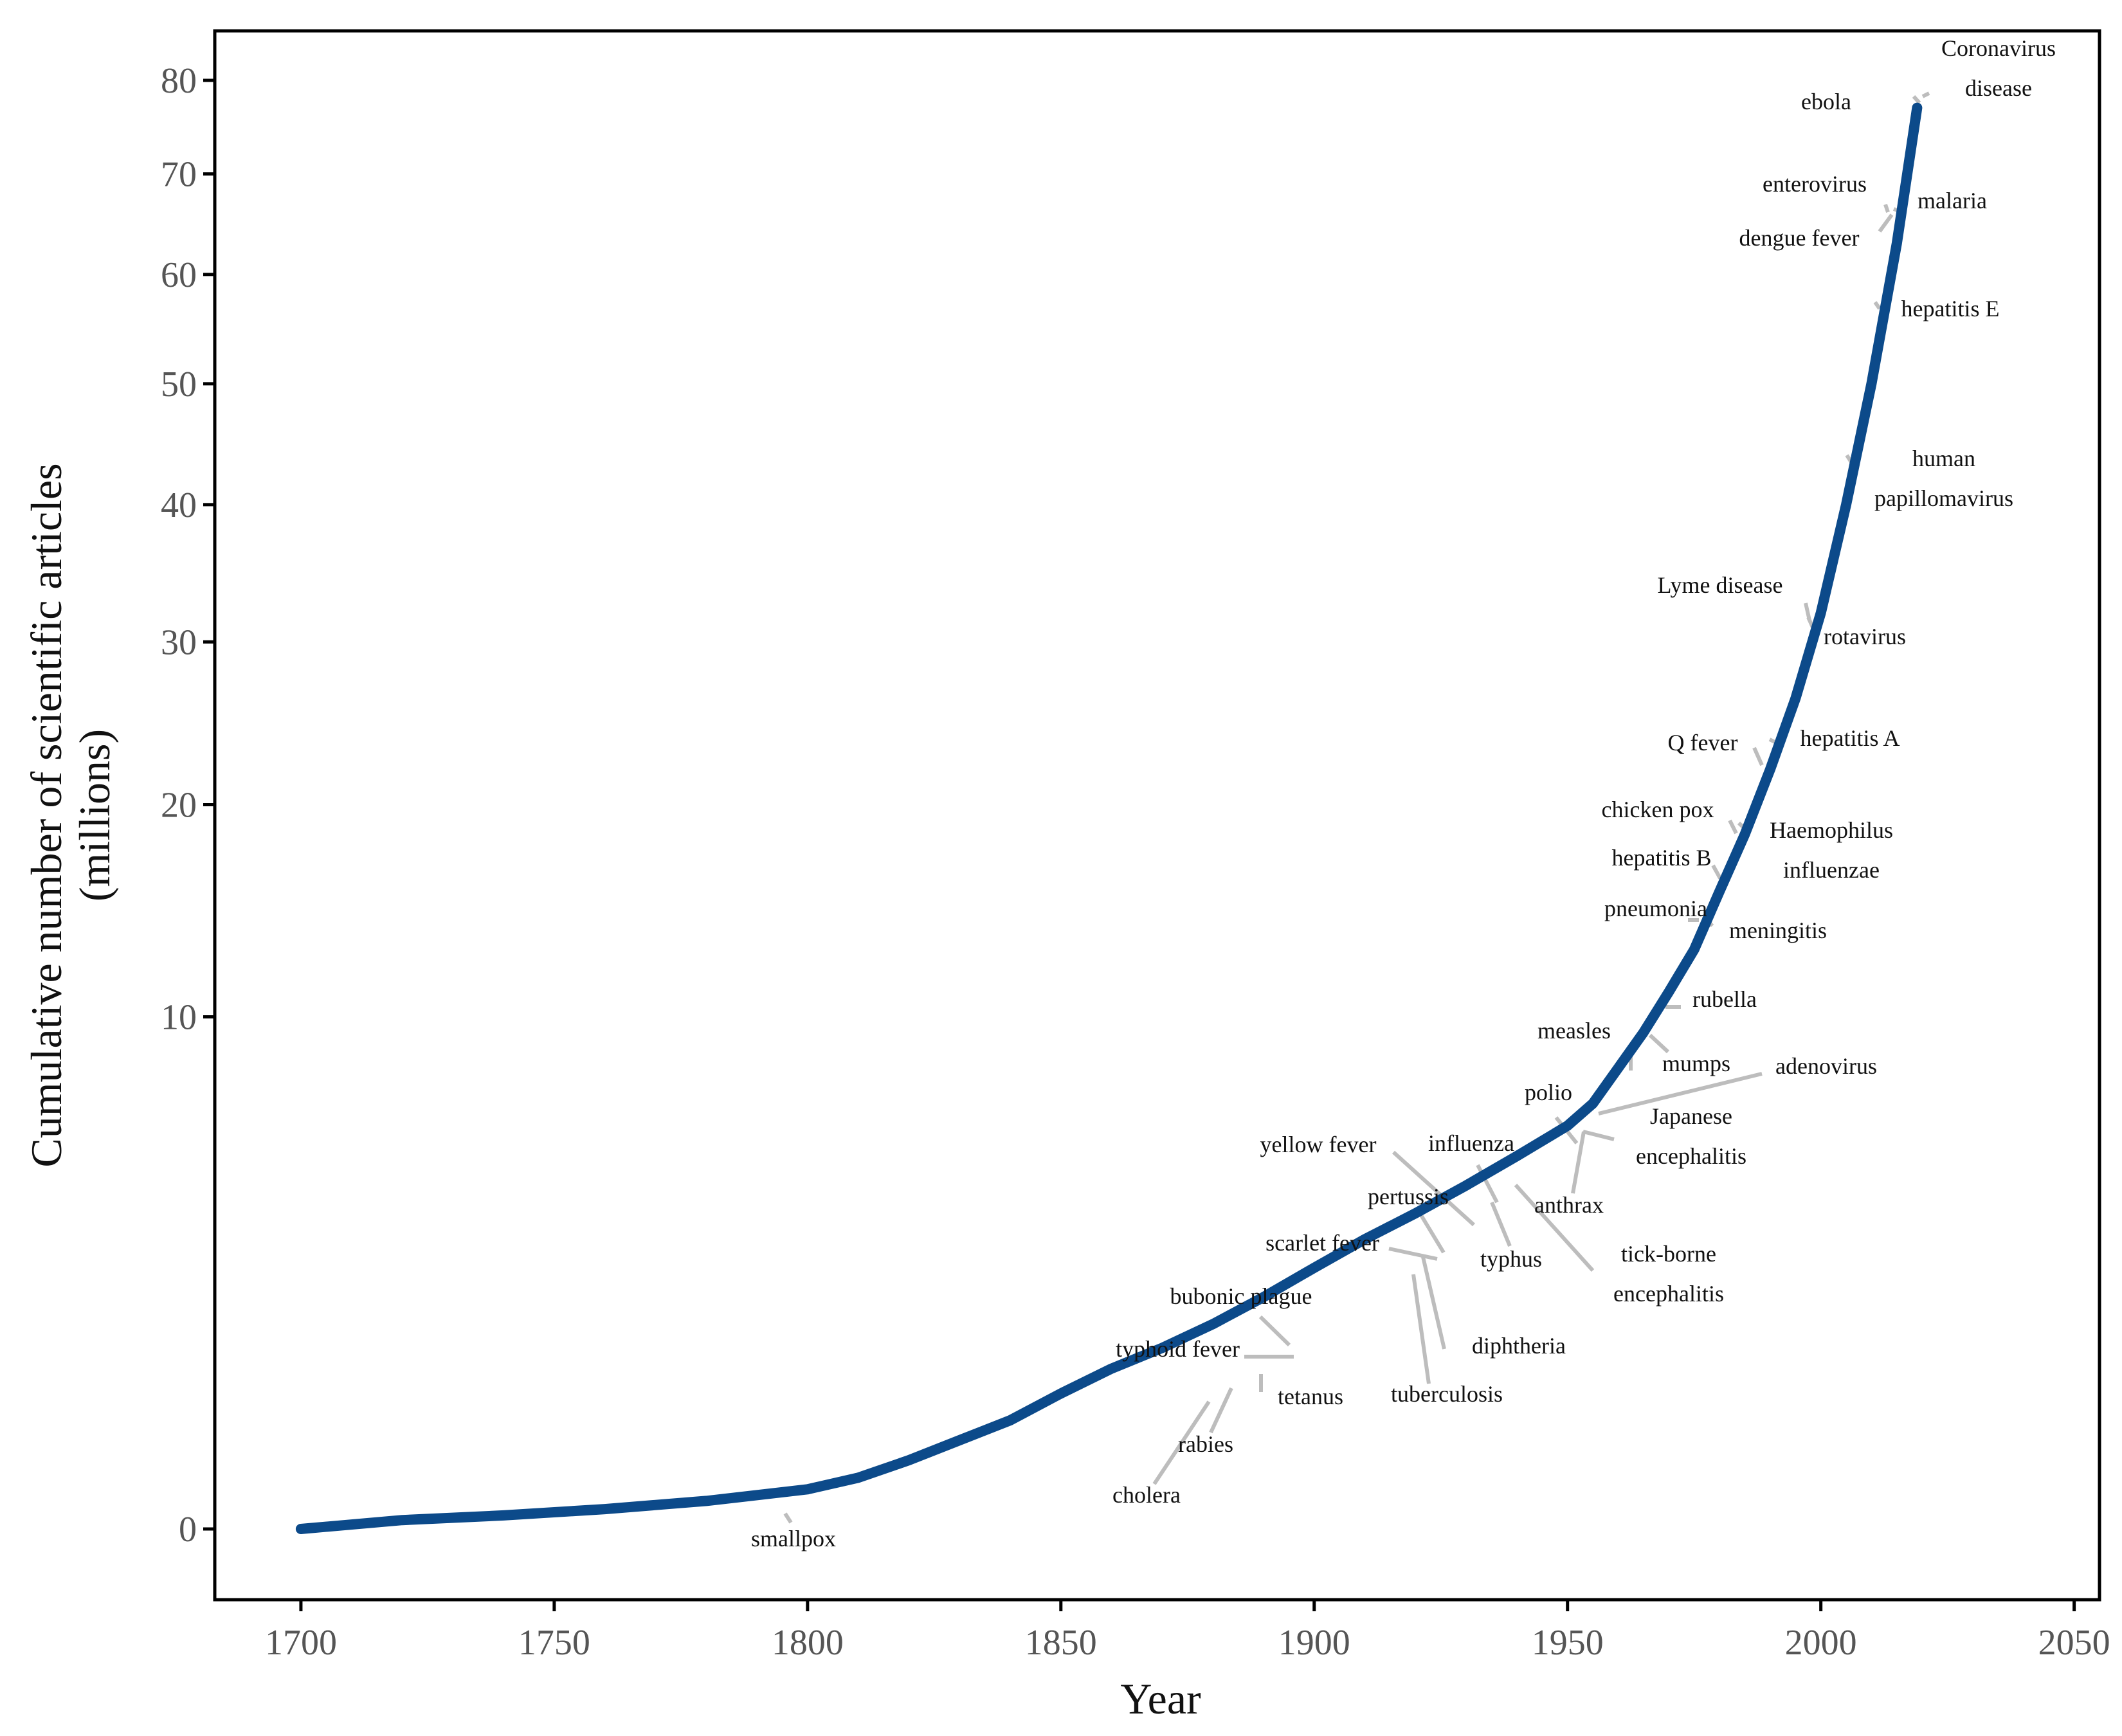 The image size is (2122, 1736). Describe the element at coordinates (1569, 1205) in the screenshot. I see `annotation-label: anthrax` at that location.